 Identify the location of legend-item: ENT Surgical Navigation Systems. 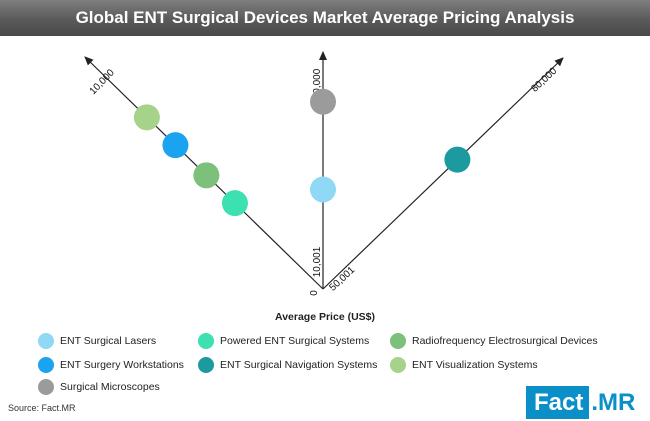
(287, 365).